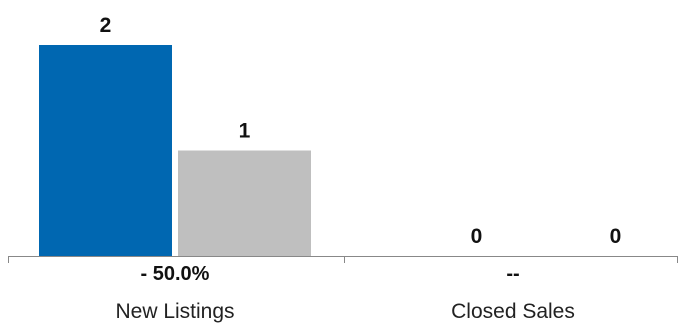  Describe the element at coordinates (175, 274) in the screenshot. I see `change-label: - 50.0%` at that location.